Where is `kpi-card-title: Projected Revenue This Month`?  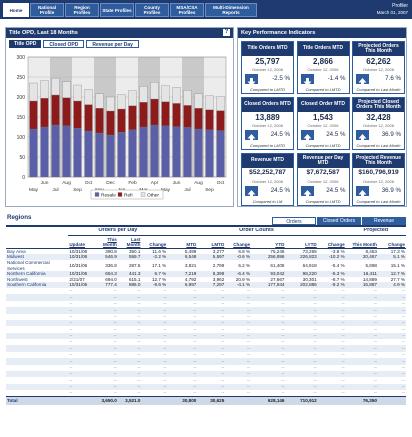
kpi-card-title: Projected Revenue This Month is located at coordinates (378, 160).